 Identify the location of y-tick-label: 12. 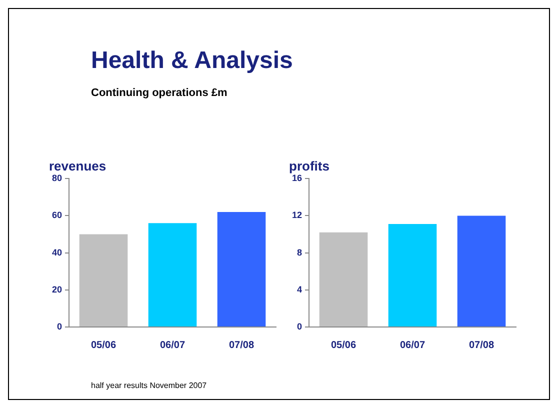
(297, 215).